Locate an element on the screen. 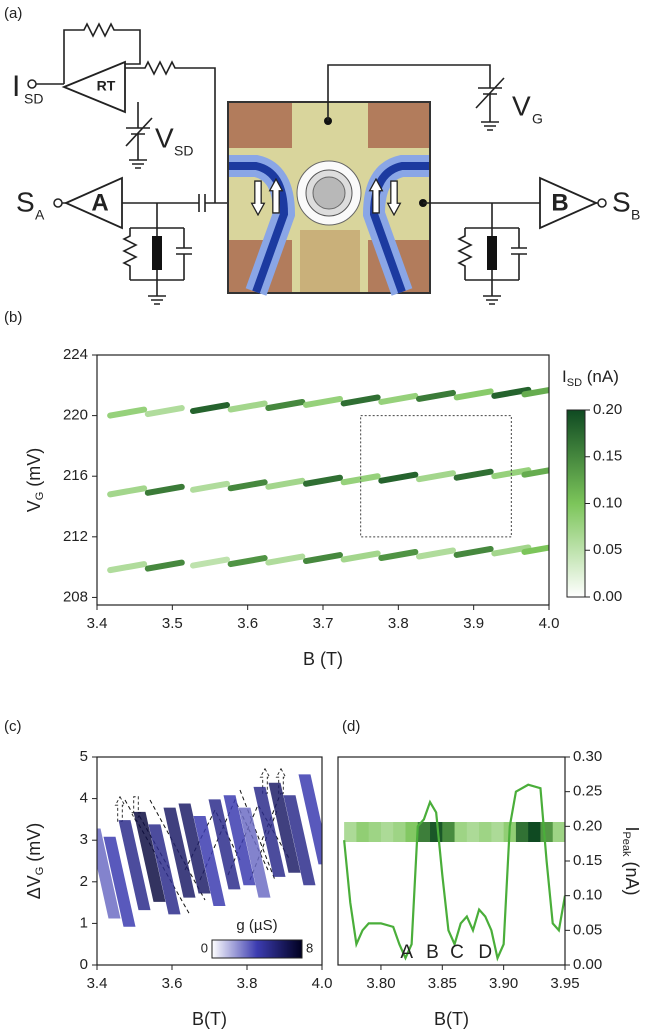  label-sub: B is located at coordinates (635, 215).